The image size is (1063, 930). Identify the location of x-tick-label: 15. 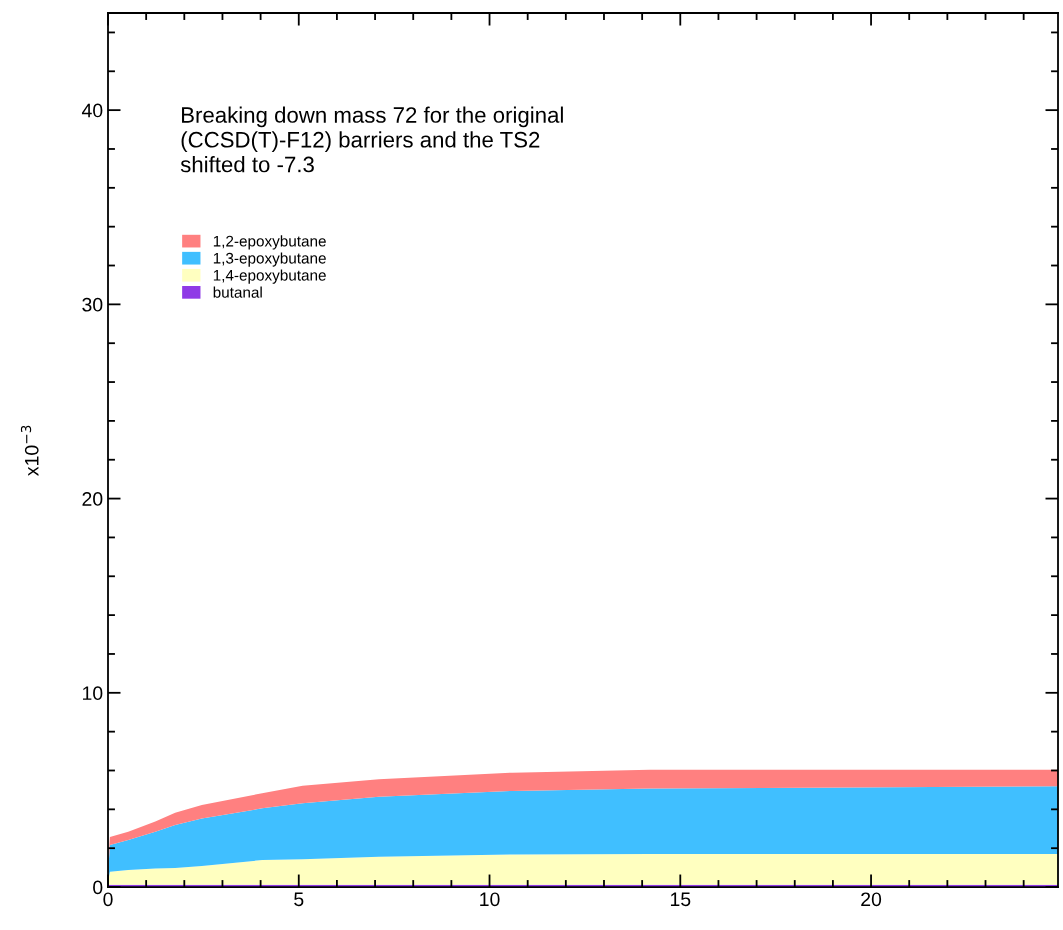
(680, 899).